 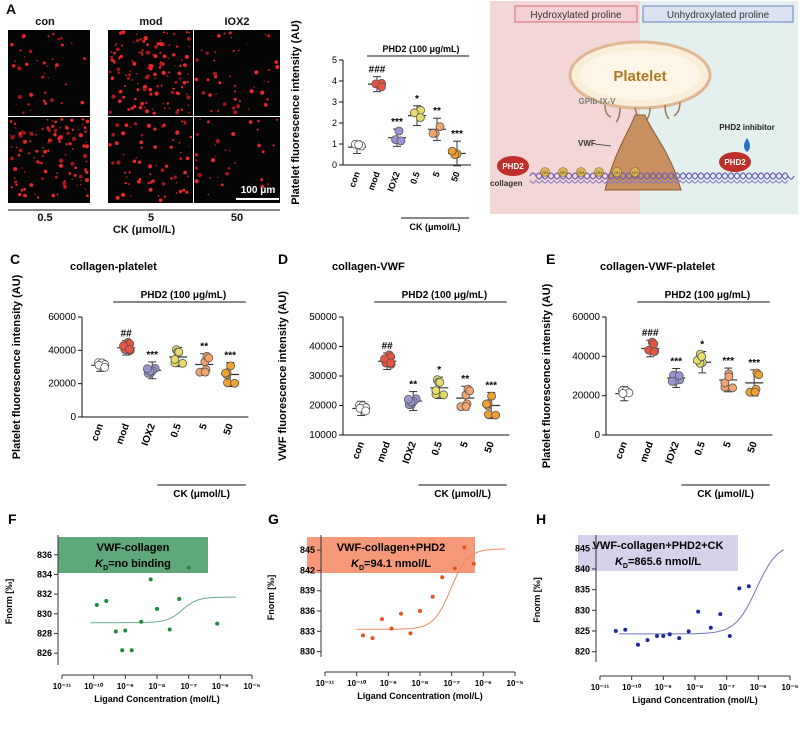 What do you see at coordinates (590, 172) in the screenshot?
I see `hydroxyl-groups: OH OH OH OH OH OH` at bounding box center [590, 172].